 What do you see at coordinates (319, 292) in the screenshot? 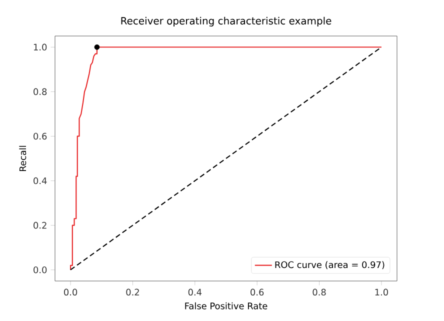
I see `x-tick-label: 0.8` at bounding box center [319, 292].